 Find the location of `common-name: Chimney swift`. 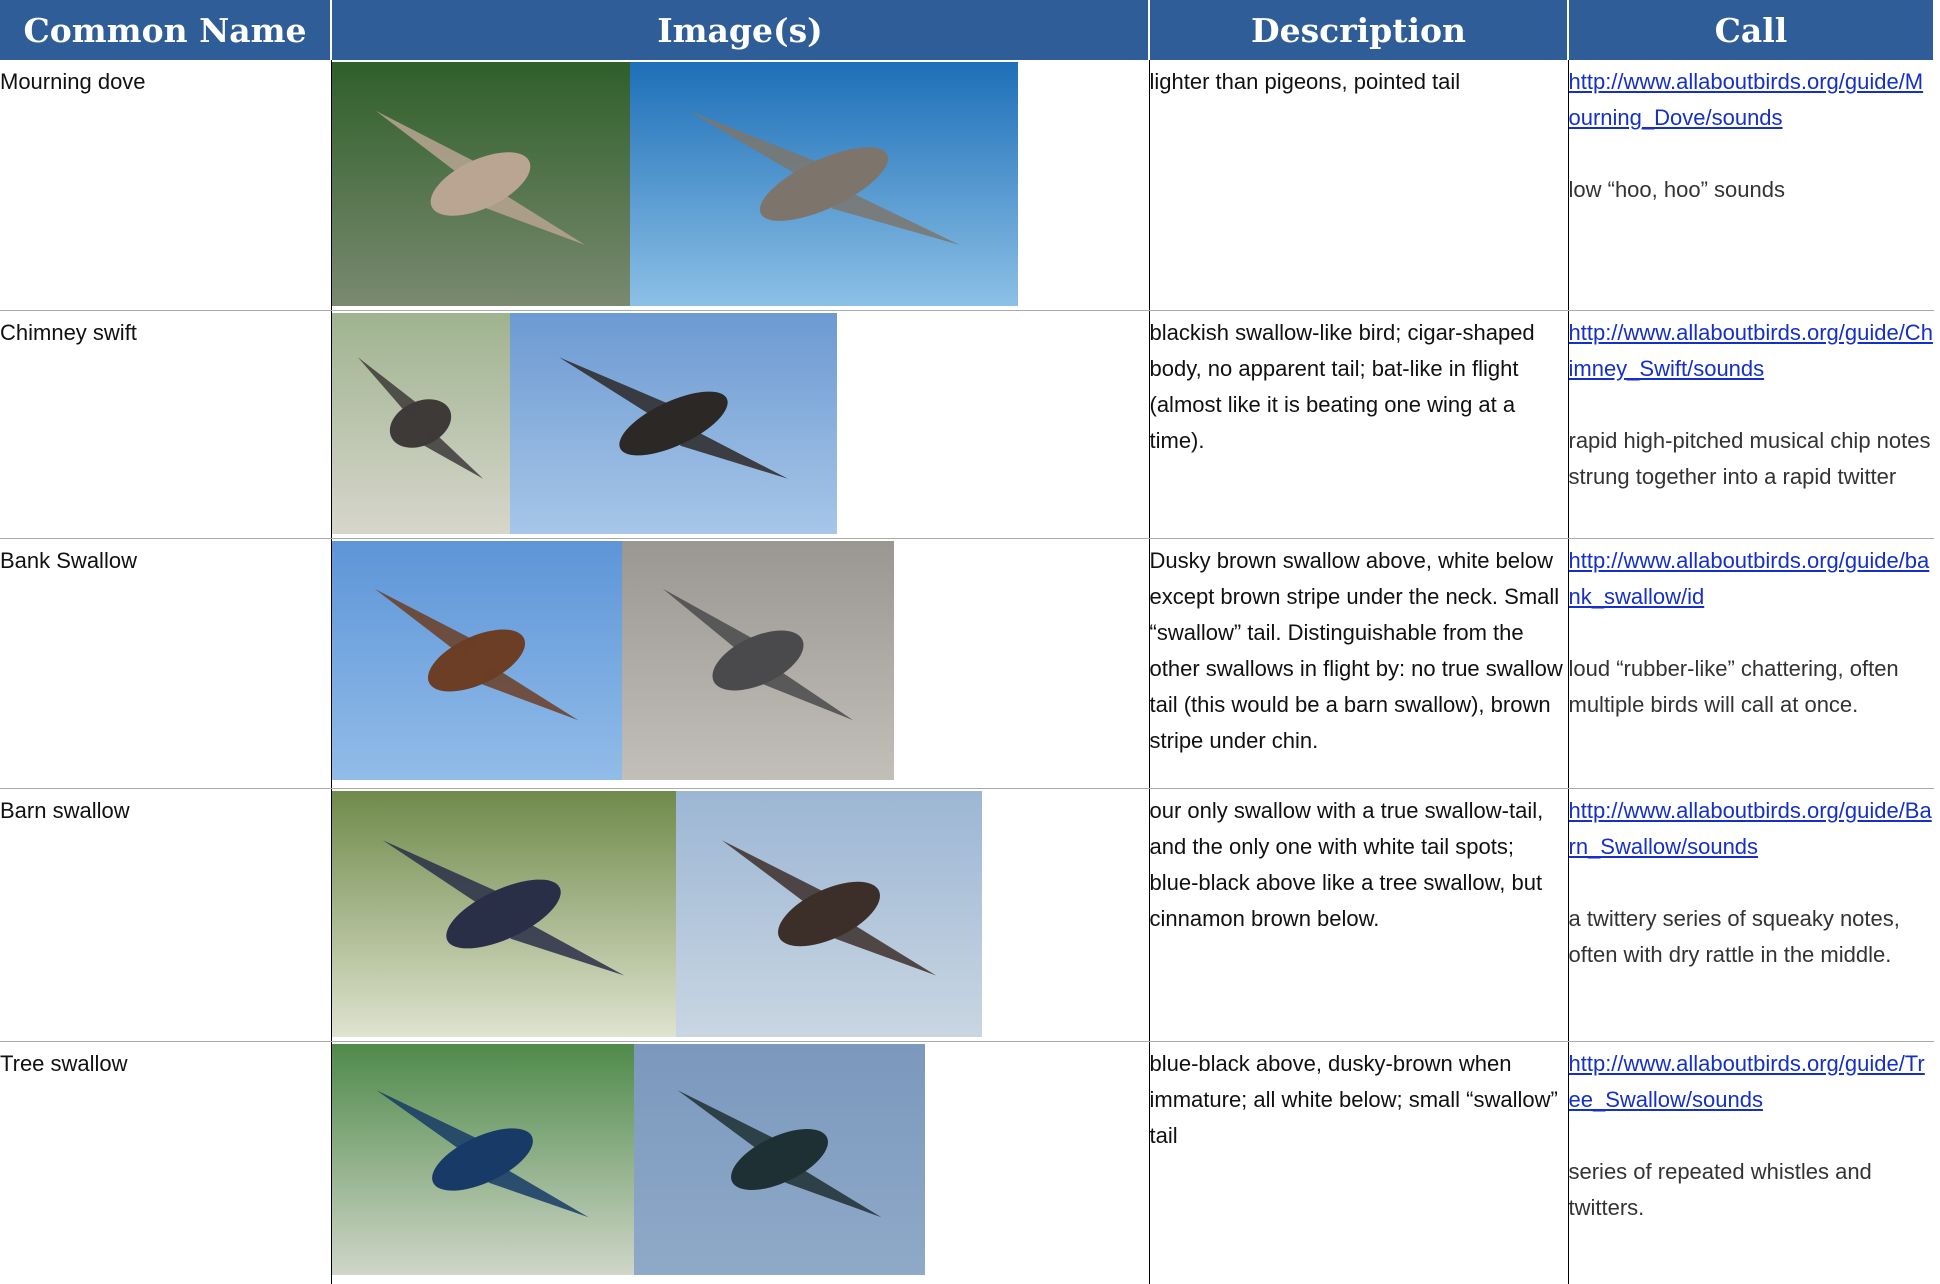

common-name: Chimney swift is located at coordinates (165, 424).